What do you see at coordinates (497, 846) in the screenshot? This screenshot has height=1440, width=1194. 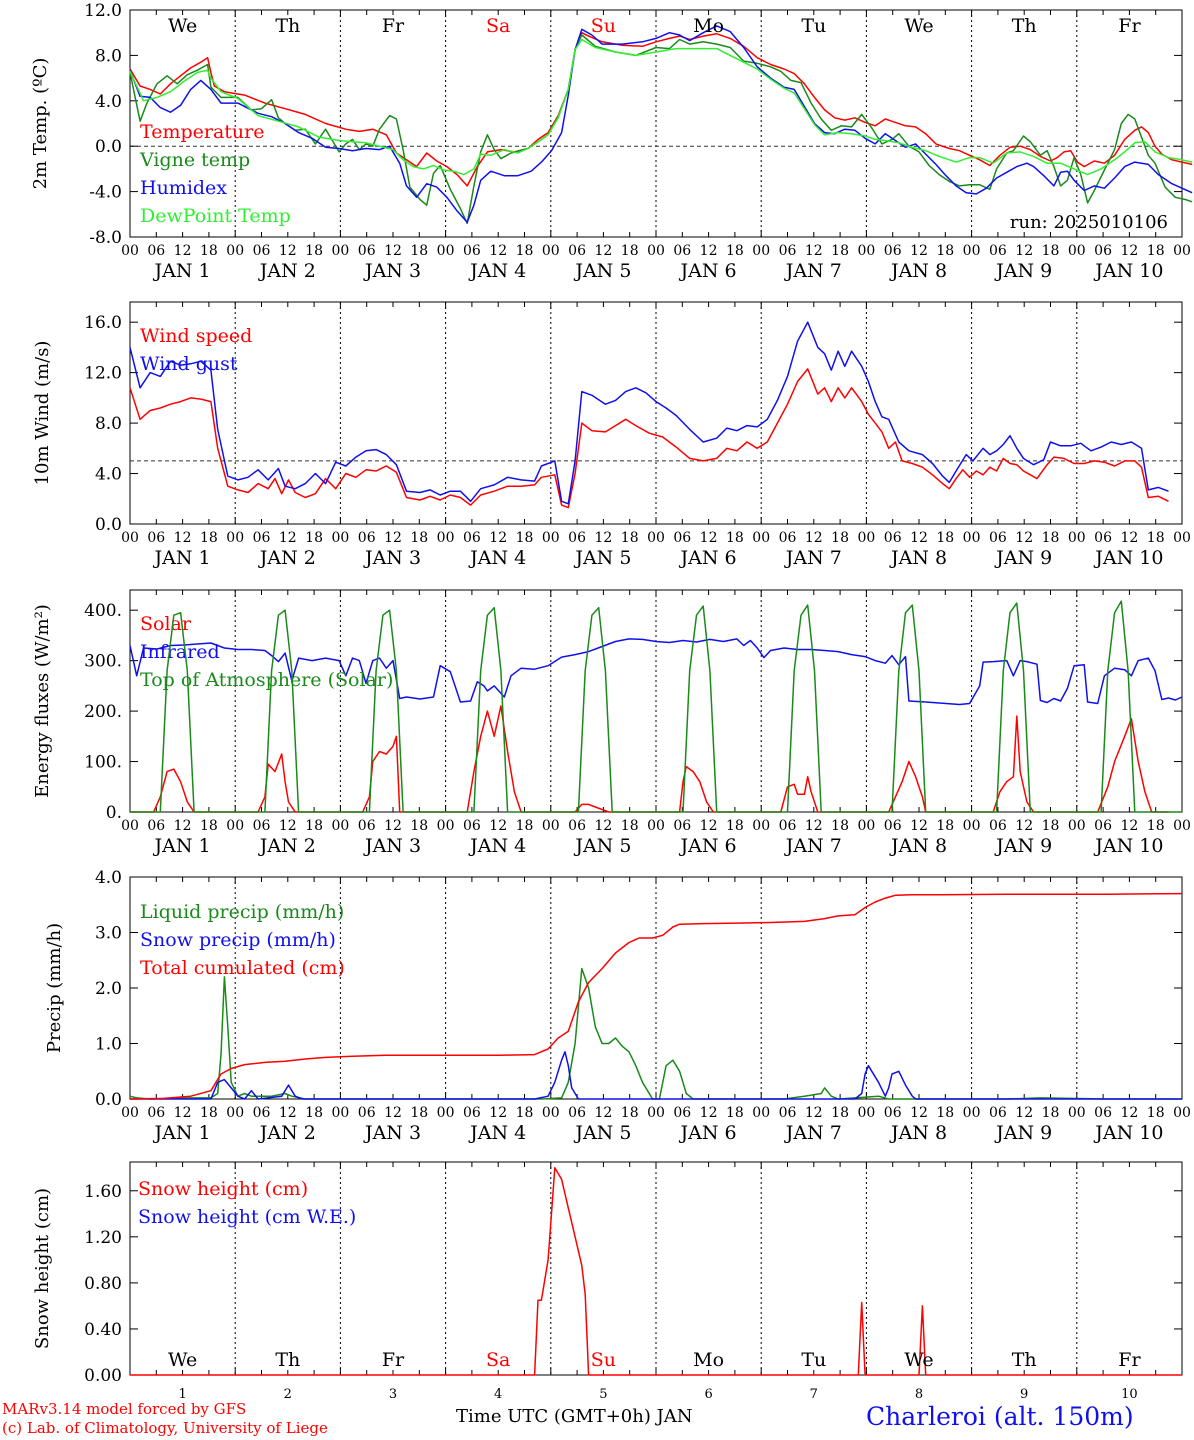 I see `energy-date-label: JAN 4` at bounding box center [497, 846].